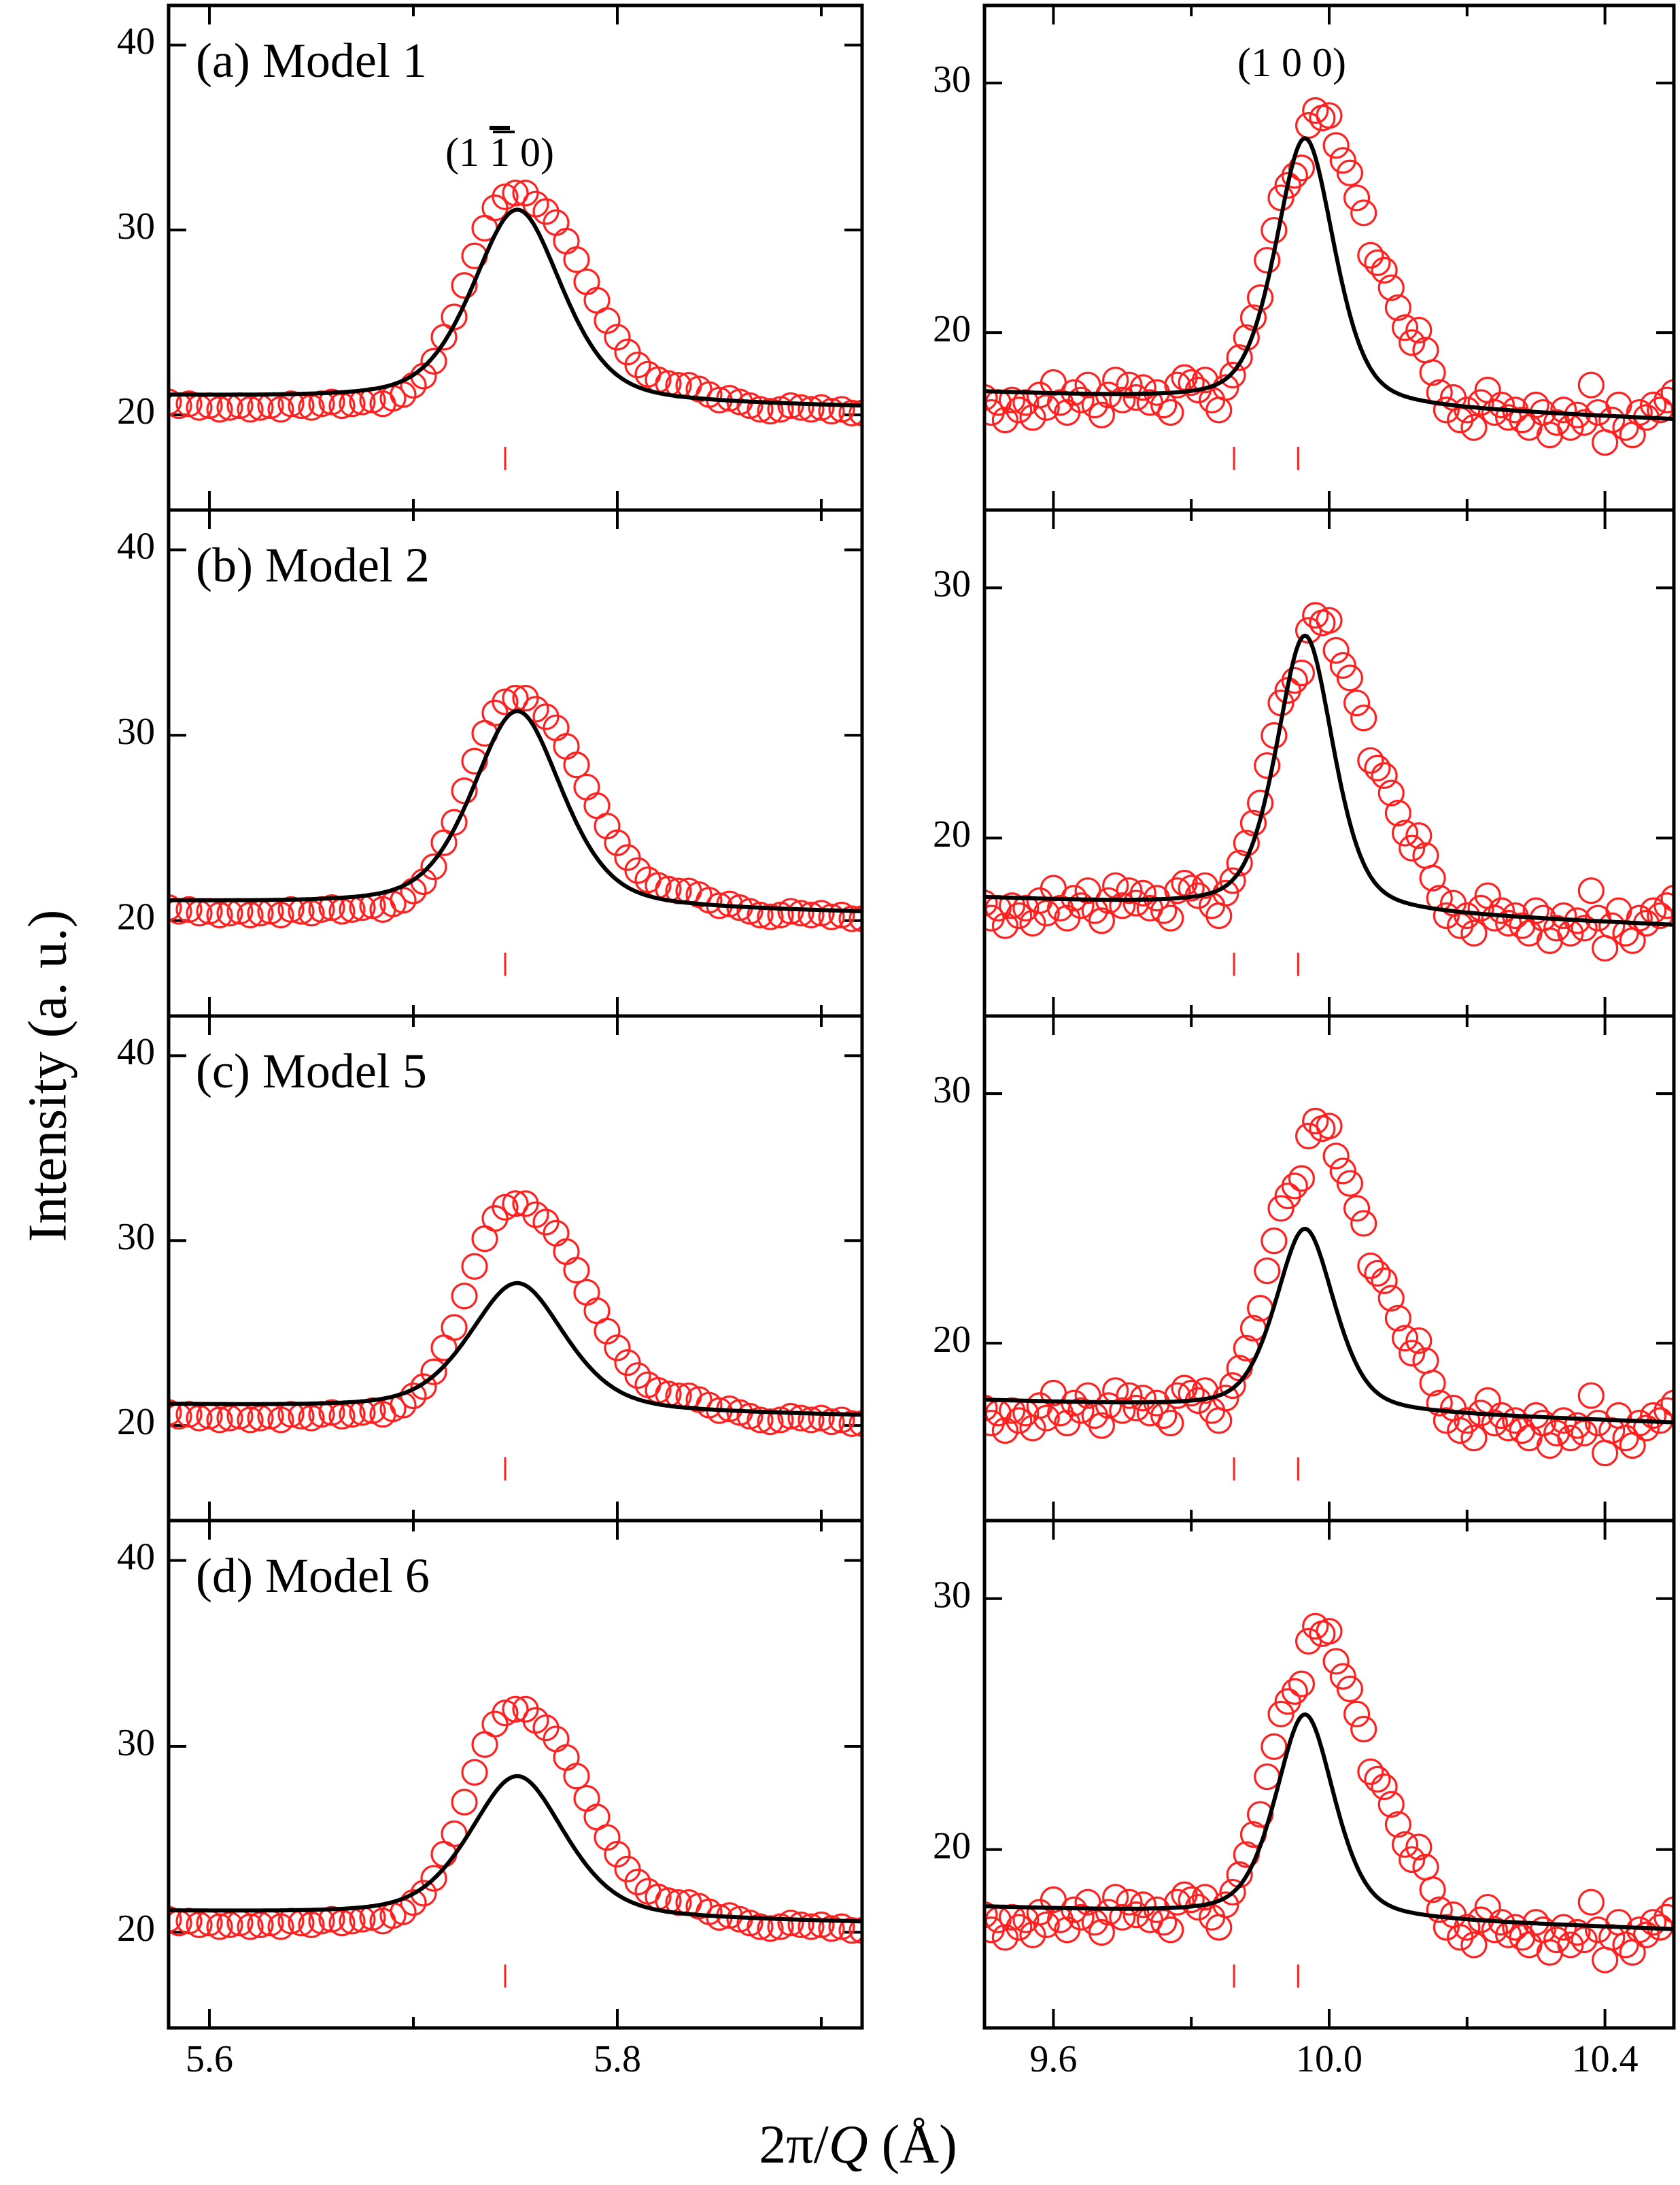  What do you see at coordinates (617, 2059) in the screenshot?
I see `x-tick-label: 5.8` at bounding box center [617, 2059].